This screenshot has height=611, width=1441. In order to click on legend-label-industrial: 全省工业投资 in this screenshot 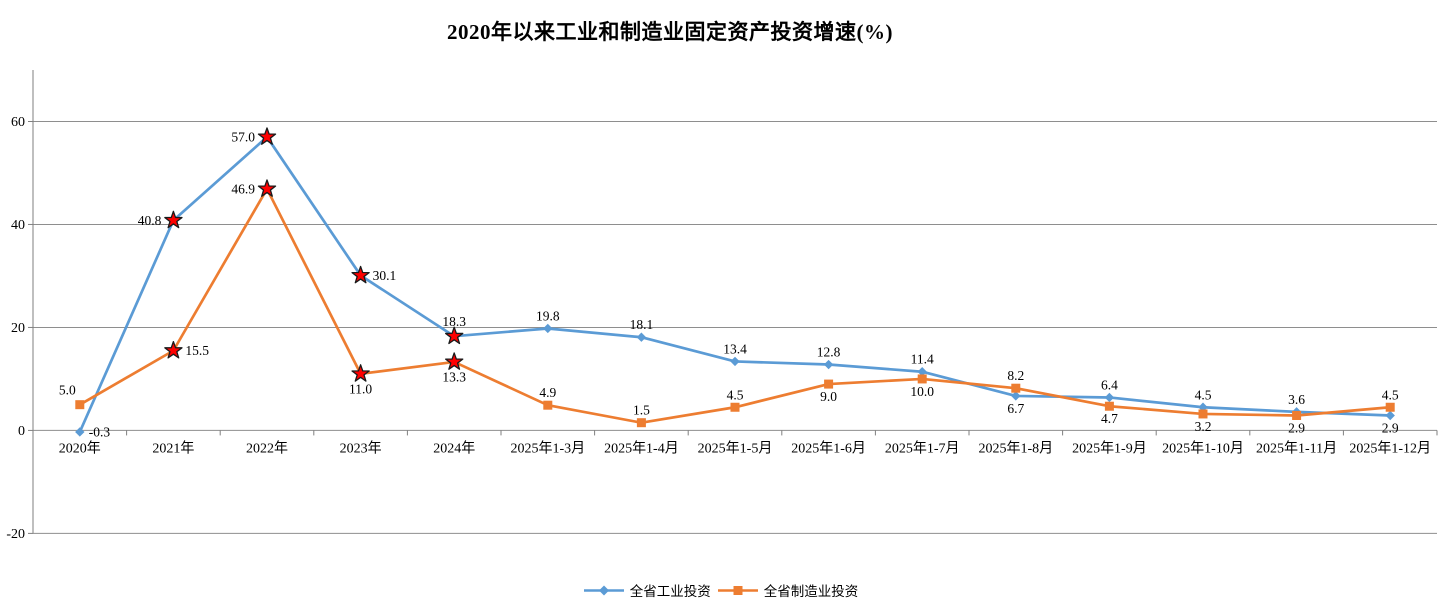, I will do `click(670, 591)`.